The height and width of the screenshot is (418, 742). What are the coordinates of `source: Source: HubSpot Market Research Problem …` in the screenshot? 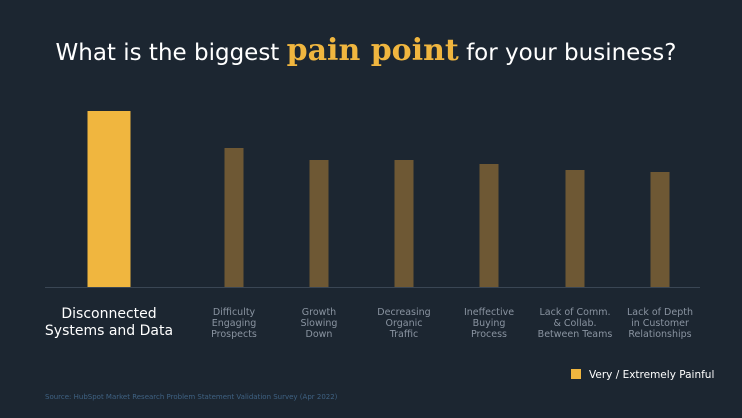 It's located at (191, 397).